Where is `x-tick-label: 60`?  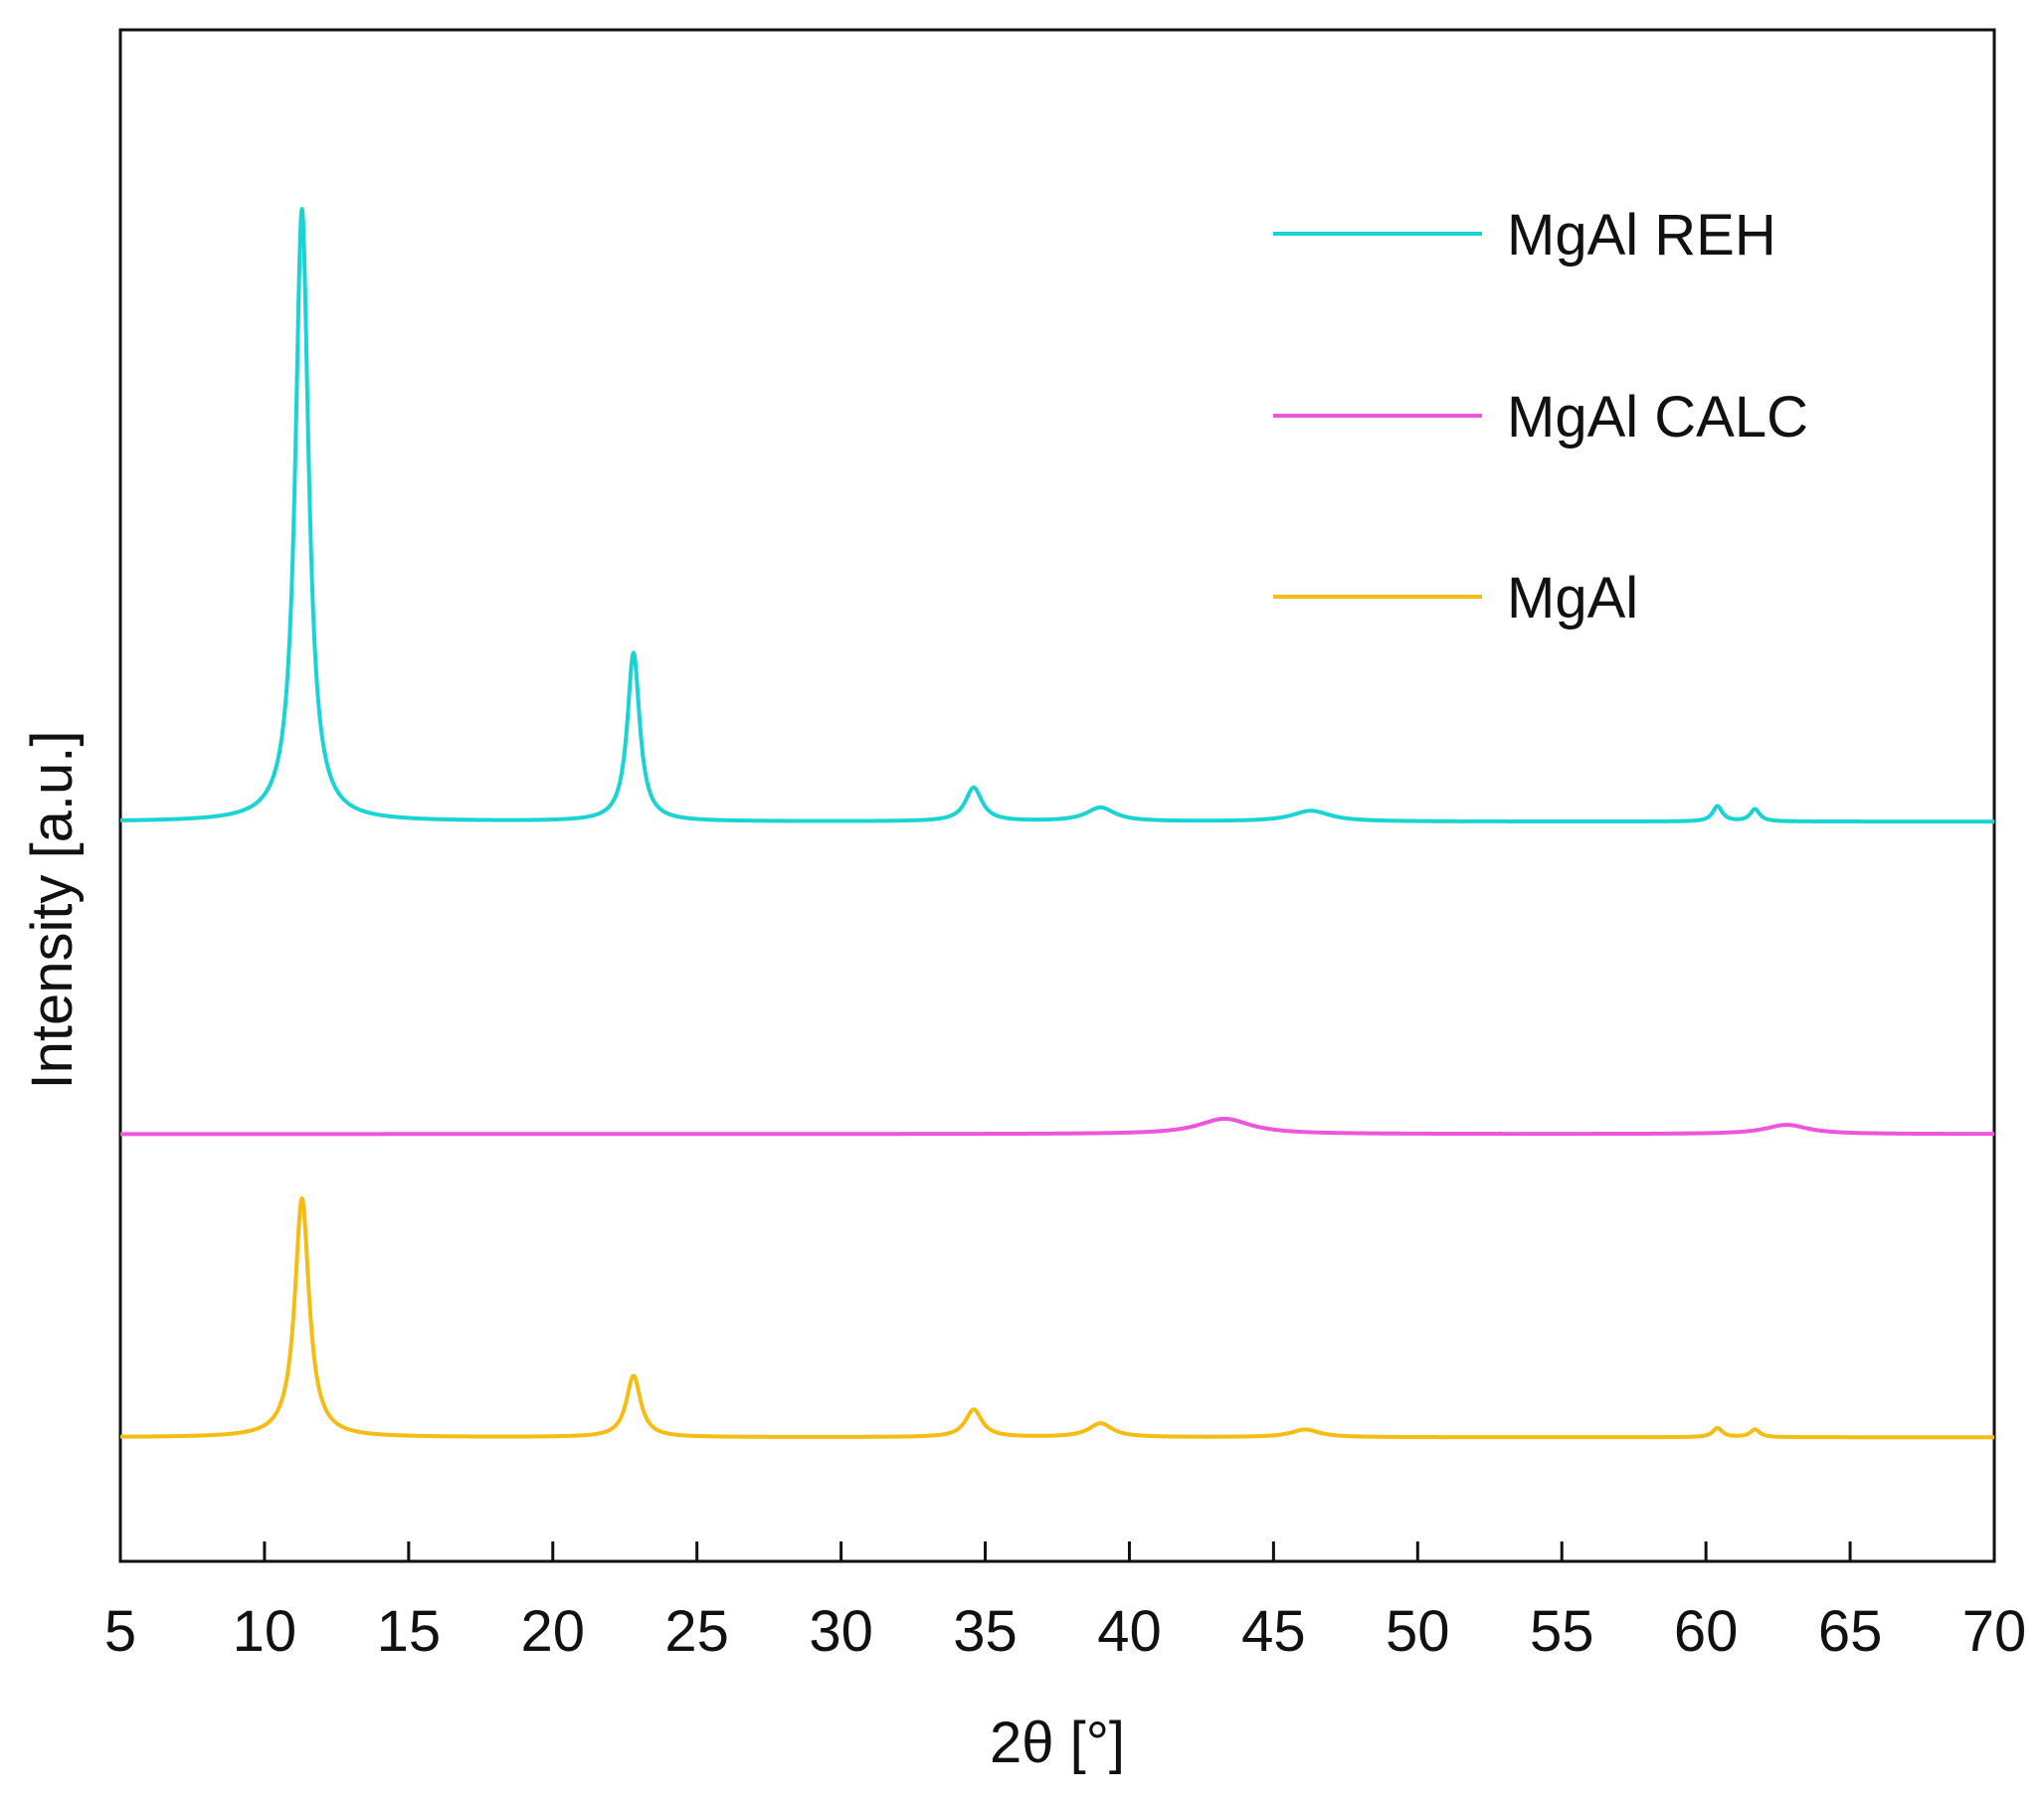
x-tick-label: 60 is located at coordinates (1706, 1631).